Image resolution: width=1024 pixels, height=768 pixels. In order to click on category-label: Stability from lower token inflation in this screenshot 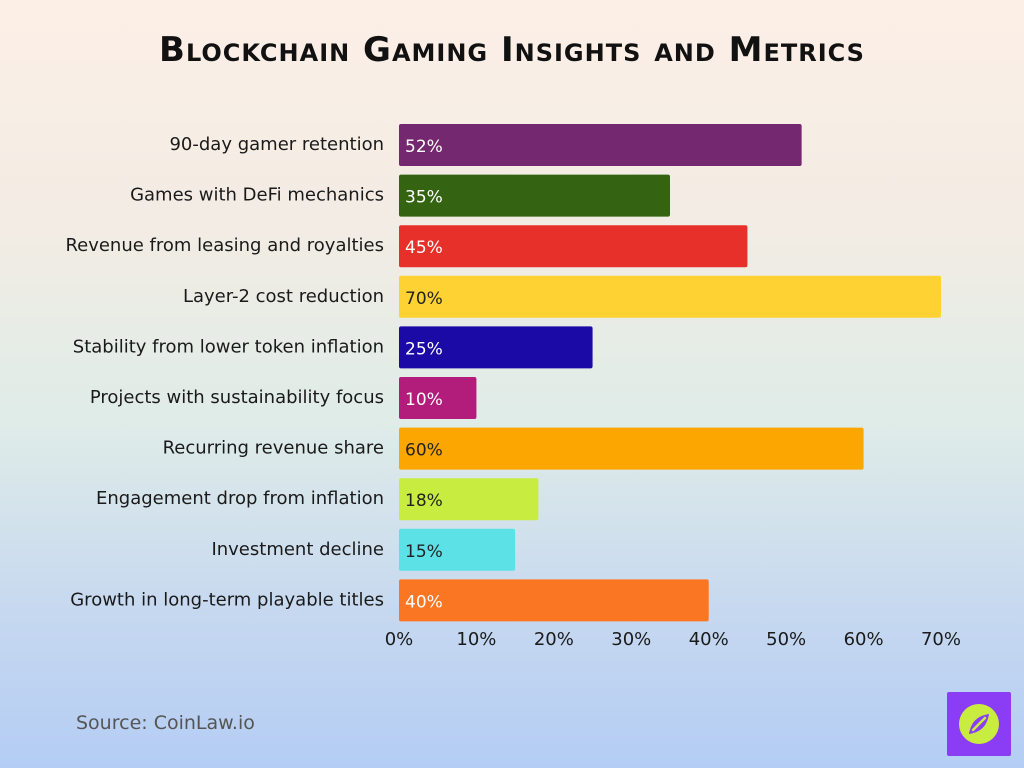, I will do `click(228, 346)`.